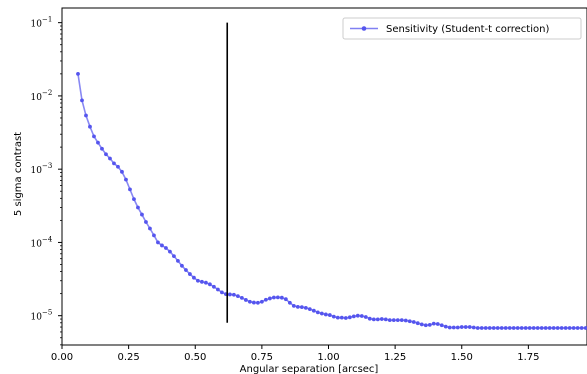 This screenshot has height=374, width=587. What do you see at coordinates (47, 20) in the screenshot?
I see `y-tick-exponent: −1` at bounding box center [47, 20].